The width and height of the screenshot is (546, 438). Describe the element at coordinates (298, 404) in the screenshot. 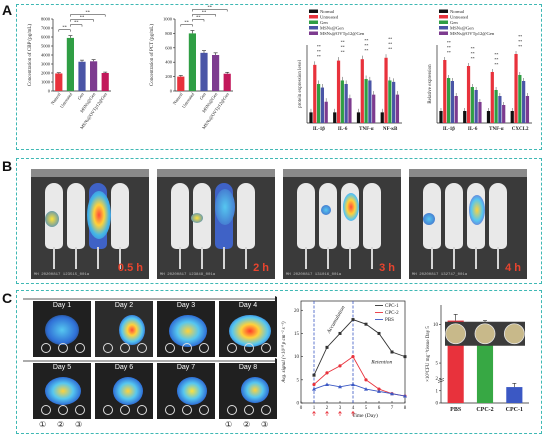

I see `y-tick-label: 0` at that location.